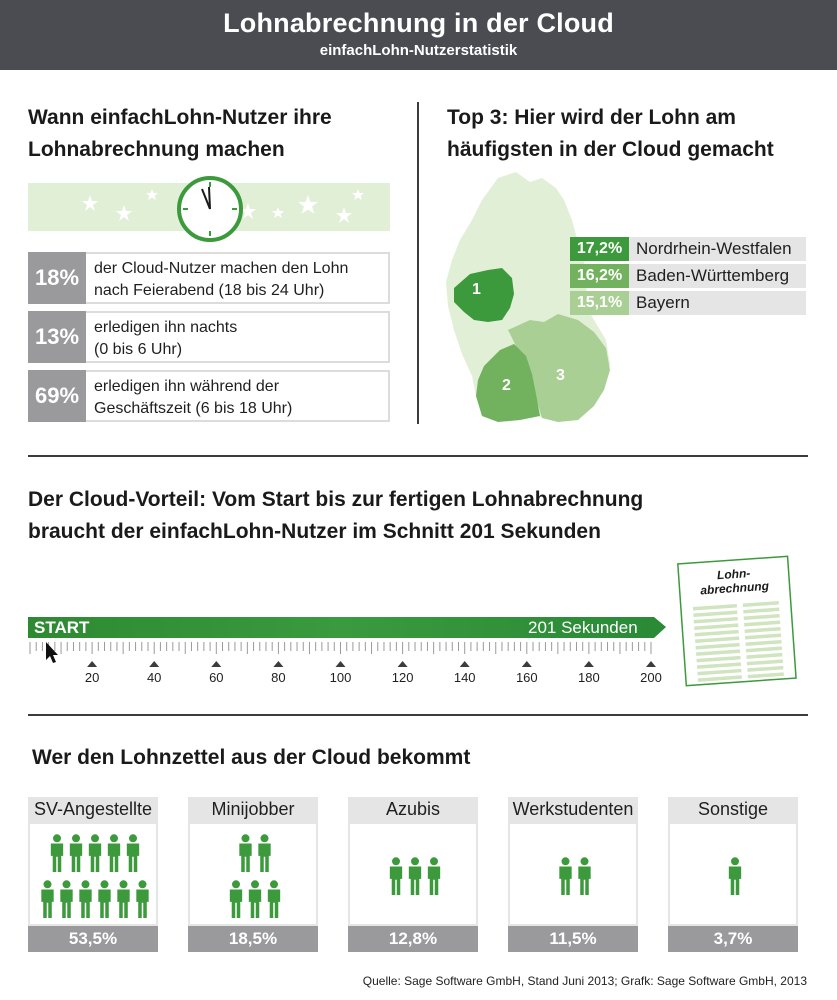 This screenshot has height=1000, width=837. I want to click on map-nordrhein-westfalen, so click(484, 295).